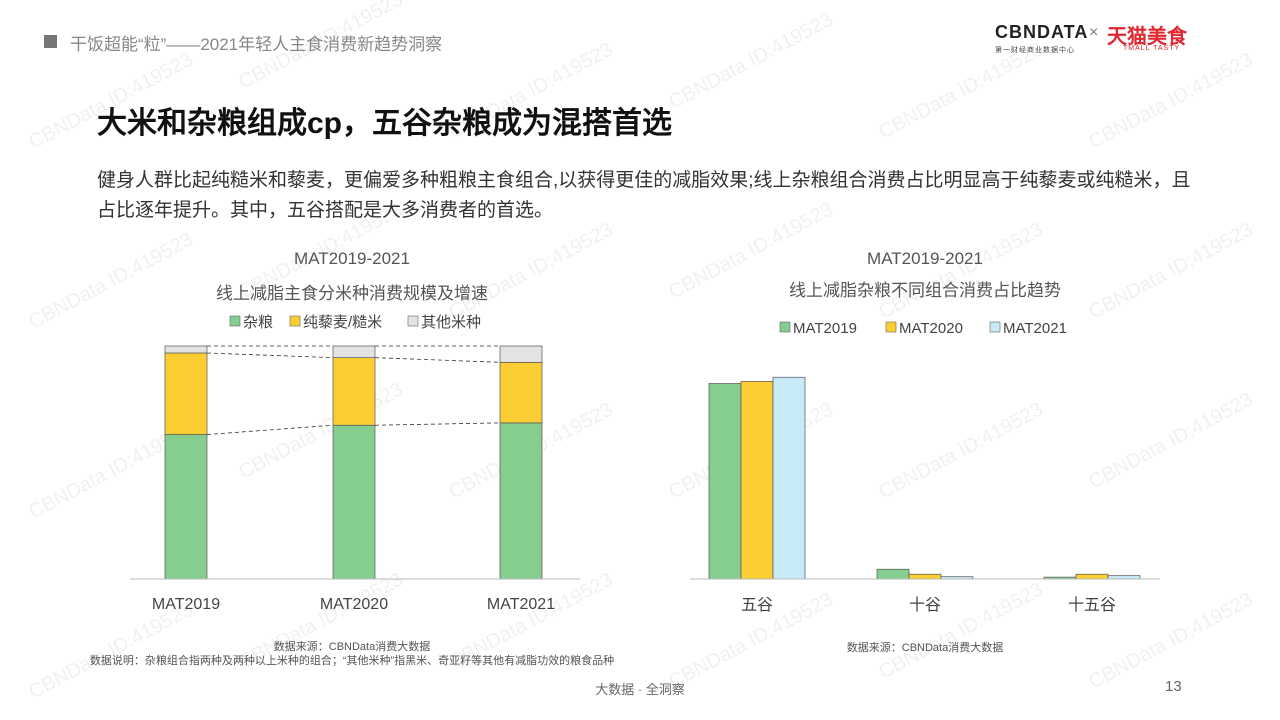 The width and height of the screenshot is (1280, 720). Describe the element at coordinates (925, 647) in the screenshot. I see `chart2-source: 数据来源：CBNData消费大数据` at that location.